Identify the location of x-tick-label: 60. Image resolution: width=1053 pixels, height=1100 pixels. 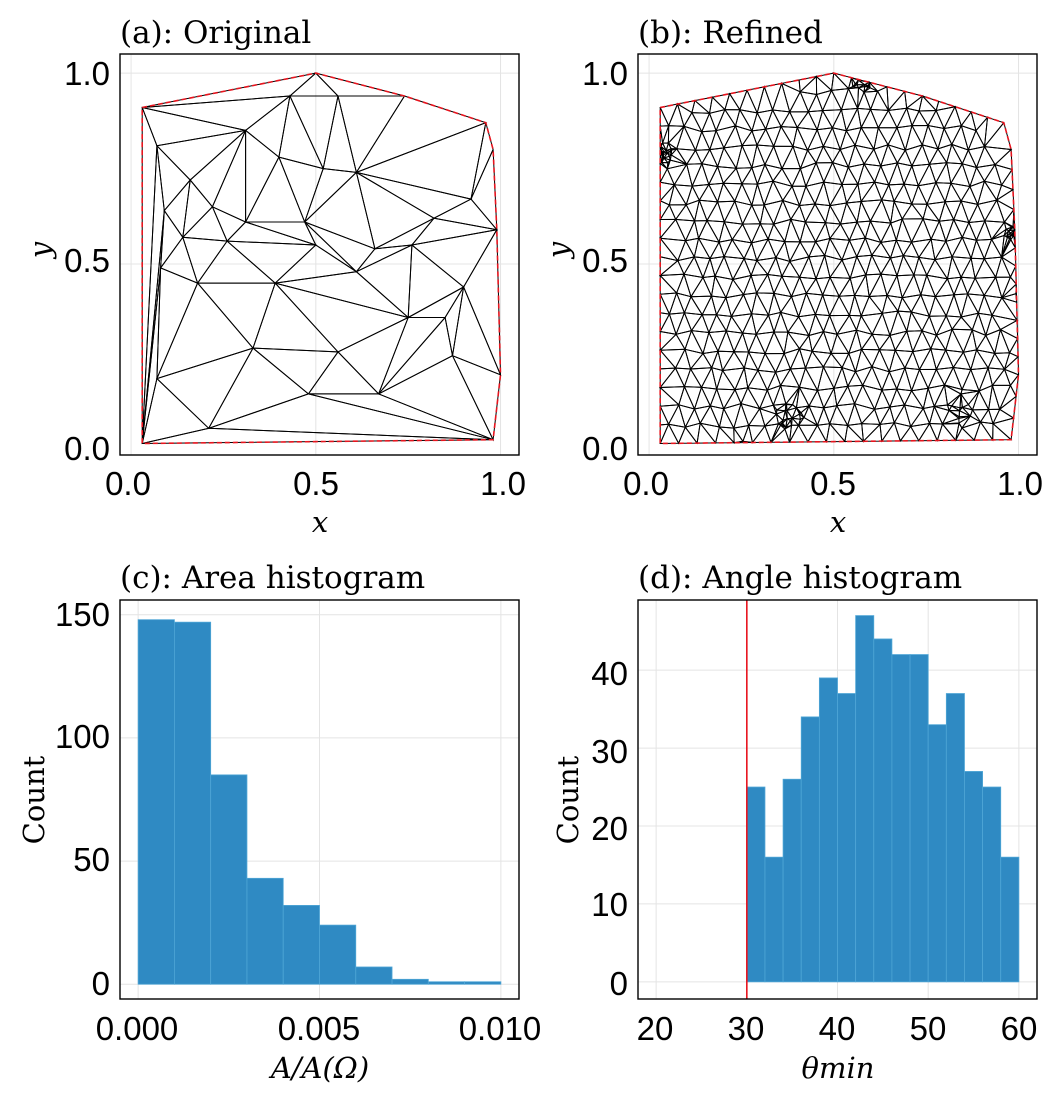
(1019, 1028).